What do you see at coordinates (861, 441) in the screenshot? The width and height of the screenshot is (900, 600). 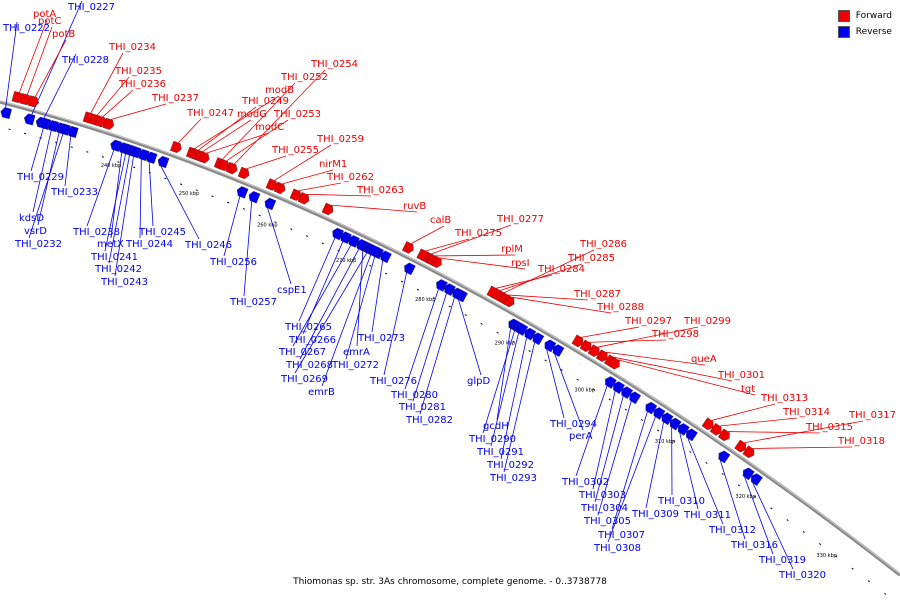 I see `gene-label-THI_0318: THI_0318` at bounding box center [861, 441].